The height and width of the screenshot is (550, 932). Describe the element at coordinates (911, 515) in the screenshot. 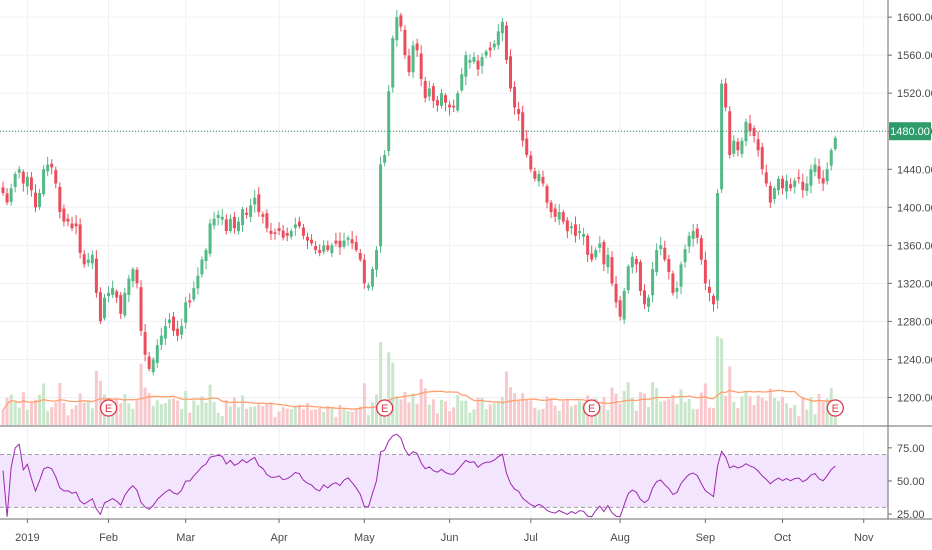

I see `rsi-tick-label: 25.00` at that location.